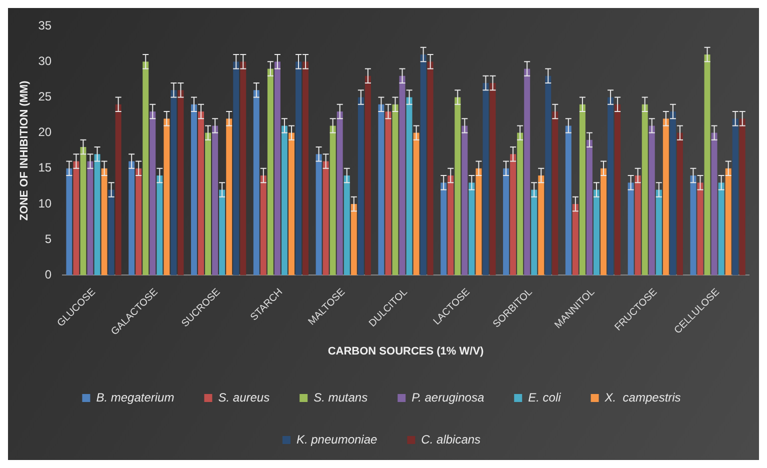 This screenshot has width=767, height=468. Describe the element at coordinates (135, 397) in the screenshot. I see `legend-label: B. megaterium` at that location.